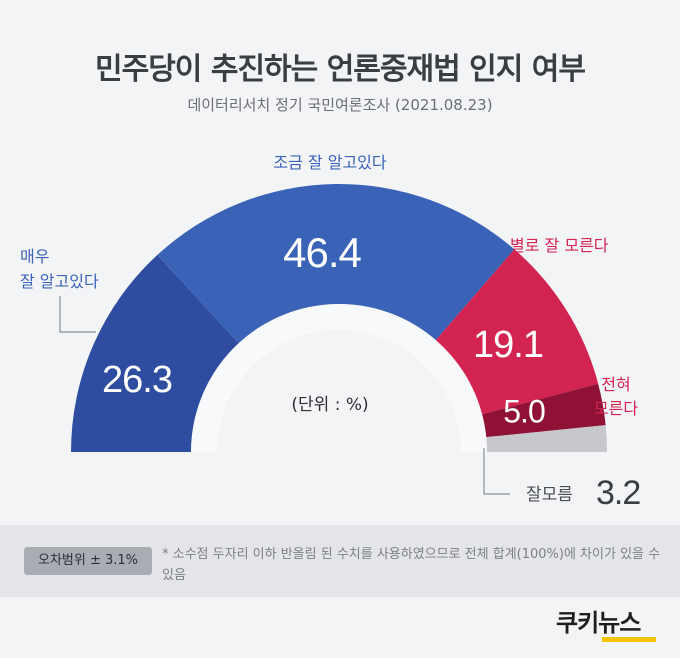  What do you see at coordinates (339, 378) in the screenshot?
I see `inner-ring-band` at bounding box center [339, 378].